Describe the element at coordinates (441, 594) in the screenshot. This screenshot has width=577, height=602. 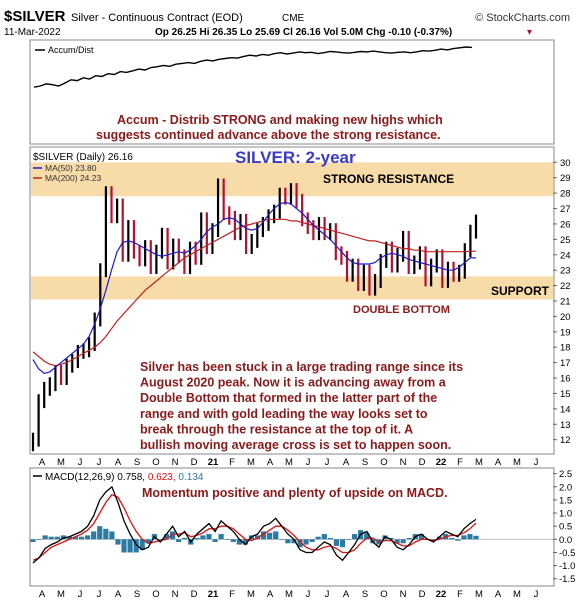
I see `macd-x-tick-label: 22` at that location.